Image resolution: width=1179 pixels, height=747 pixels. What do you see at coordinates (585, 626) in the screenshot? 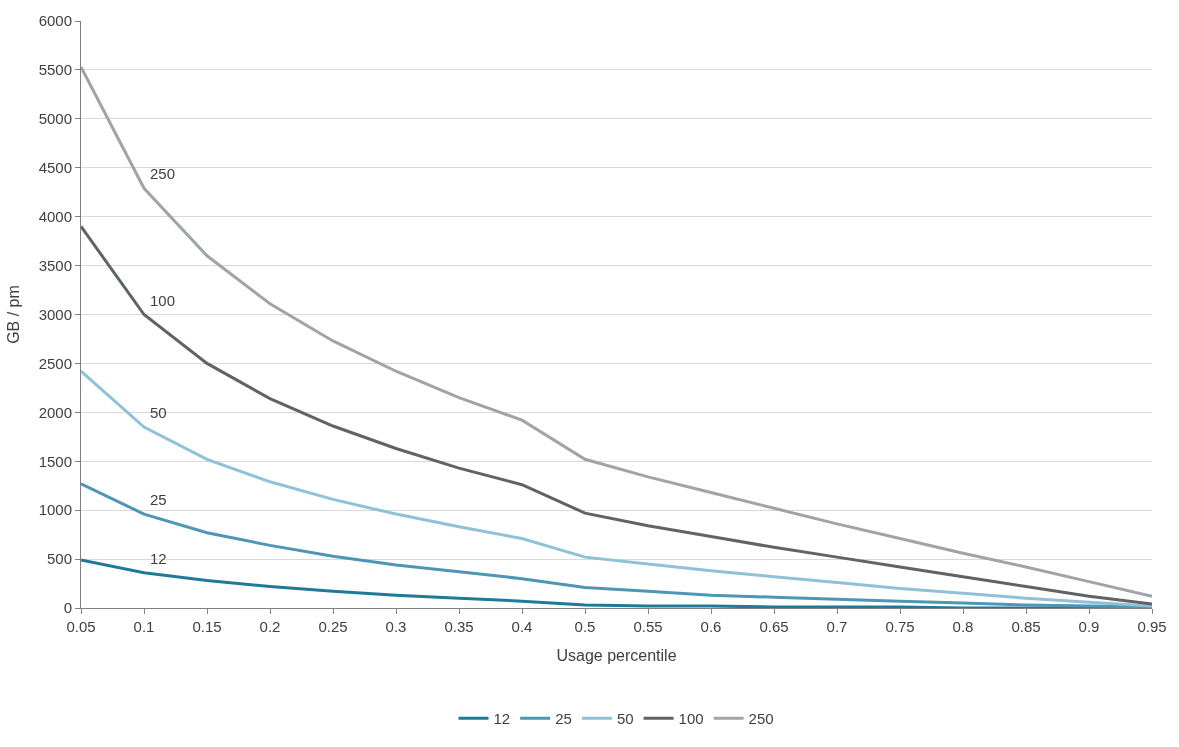
I see `x-tick-label: 0.5` at bounding box center [585, 626].